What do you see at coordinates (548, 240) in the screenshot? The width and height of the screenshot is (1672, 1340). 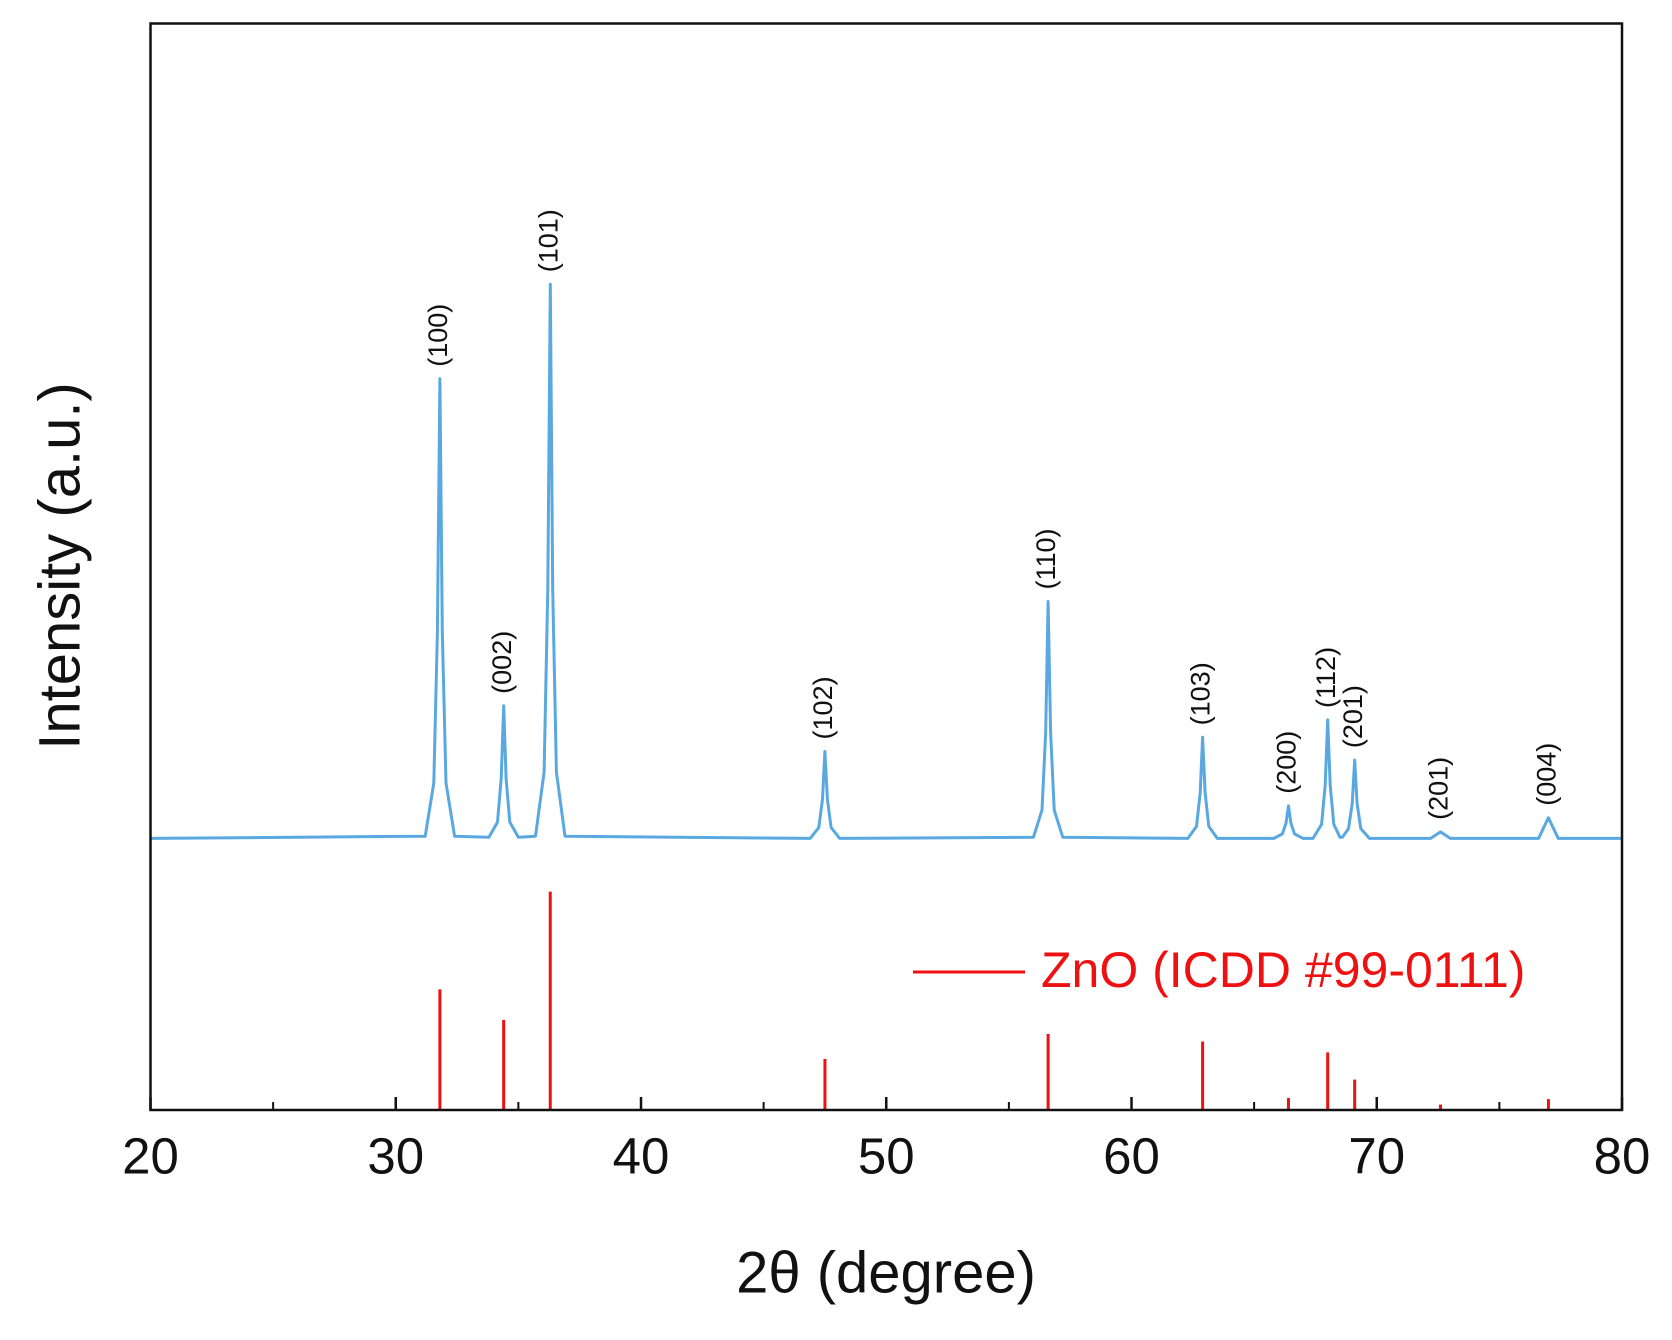 I see `peak-label: (101)` at bounding box center [548, 240].